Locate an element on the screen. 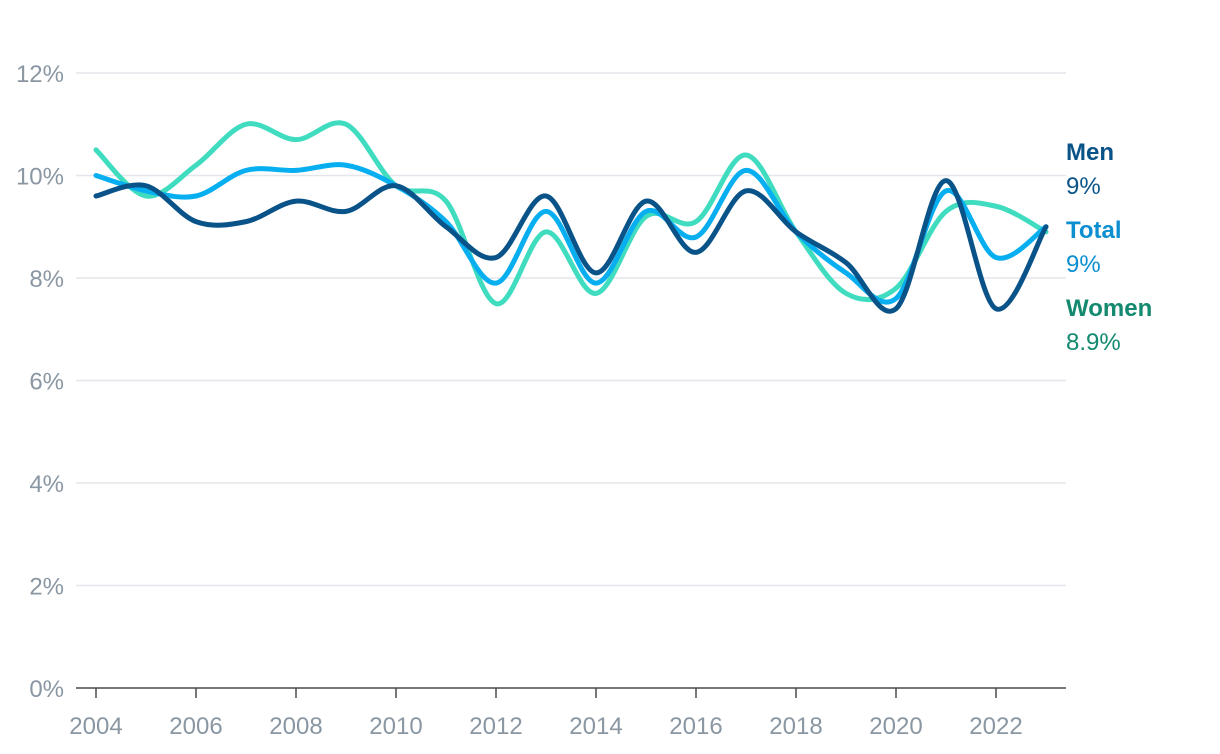 The height and width of the screenshot is (754, 1220). y-tick-label: 10% is located at coordinates (40, 177).